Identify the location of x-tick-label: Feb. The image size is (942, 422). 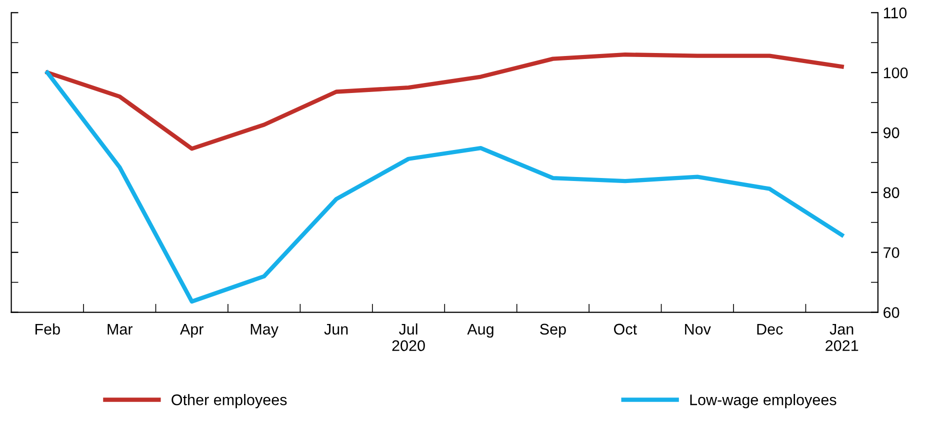
(48, 329).